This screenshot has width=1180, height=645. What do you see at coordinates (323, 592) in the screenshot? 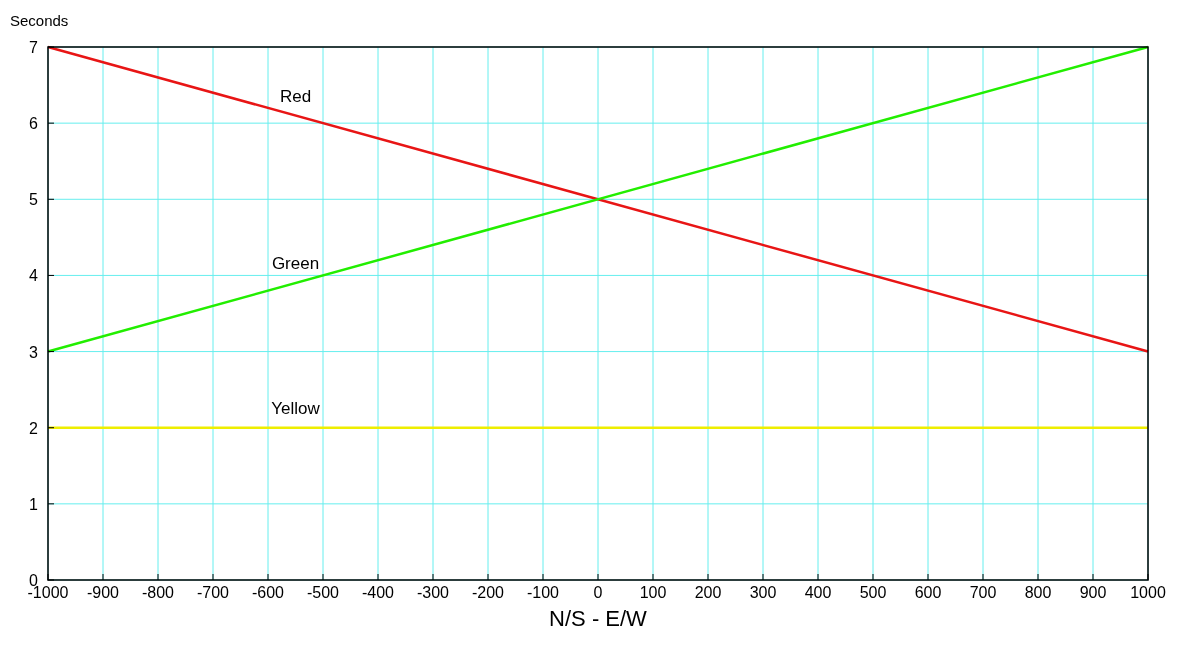
I see `x-tick-label: -500` at bounding box center [323, 592].